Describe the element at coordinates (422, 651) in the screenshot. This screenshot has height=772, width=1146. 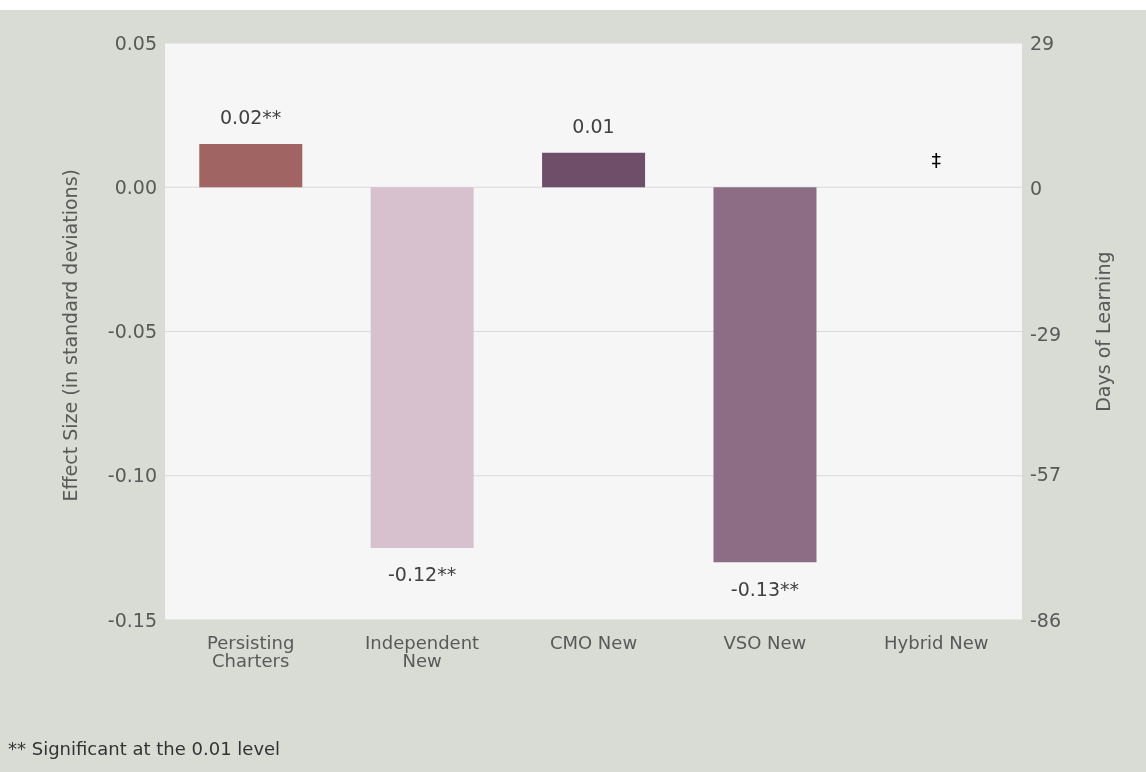
I see `x-tick-label: Independent New` at that location.